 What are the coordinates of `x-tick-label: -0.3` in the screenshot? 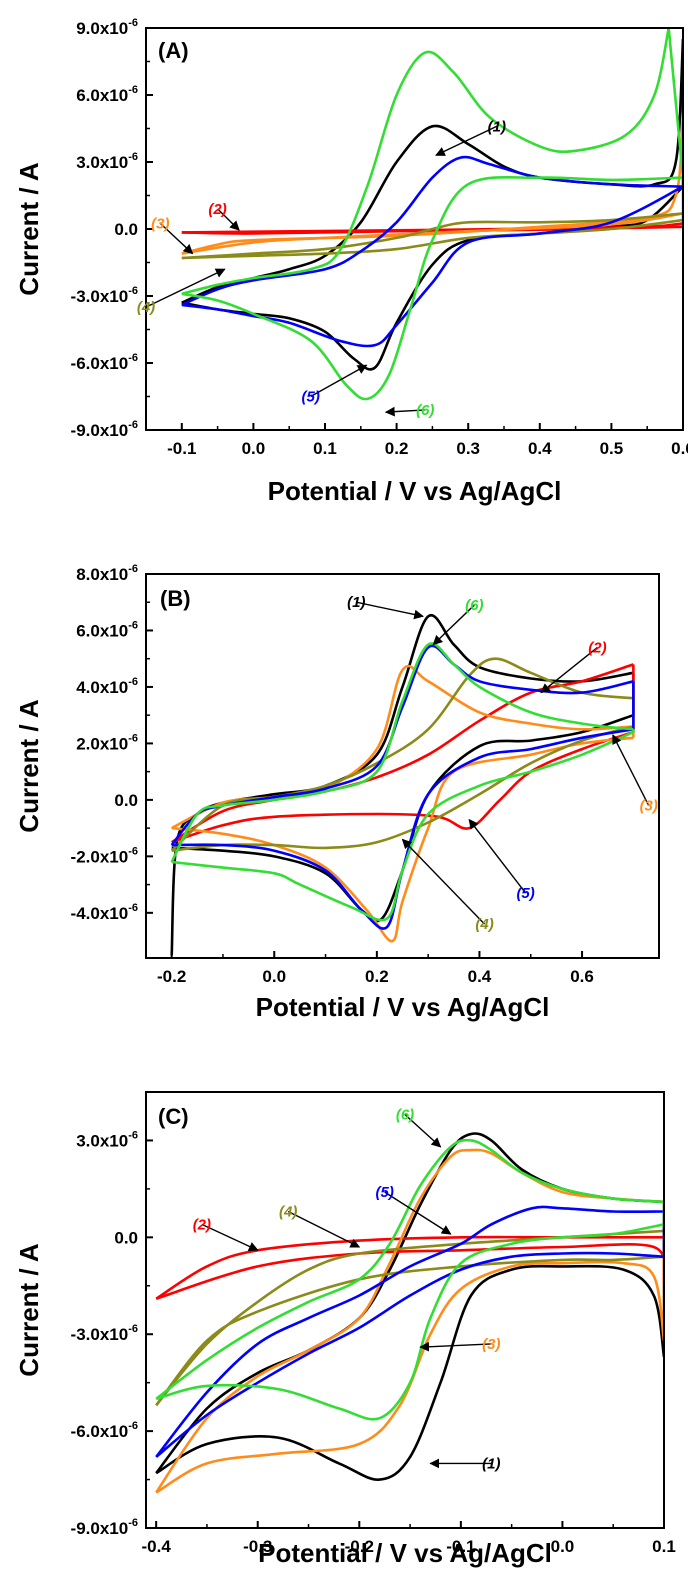 It's located at (257, 1546).